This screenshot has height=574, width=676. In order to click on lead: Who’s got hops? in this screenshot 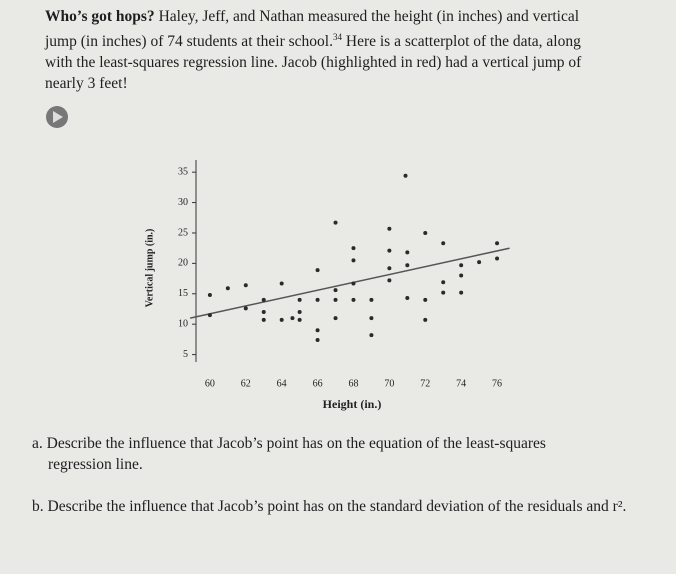, I will do `click(100, 16)`.